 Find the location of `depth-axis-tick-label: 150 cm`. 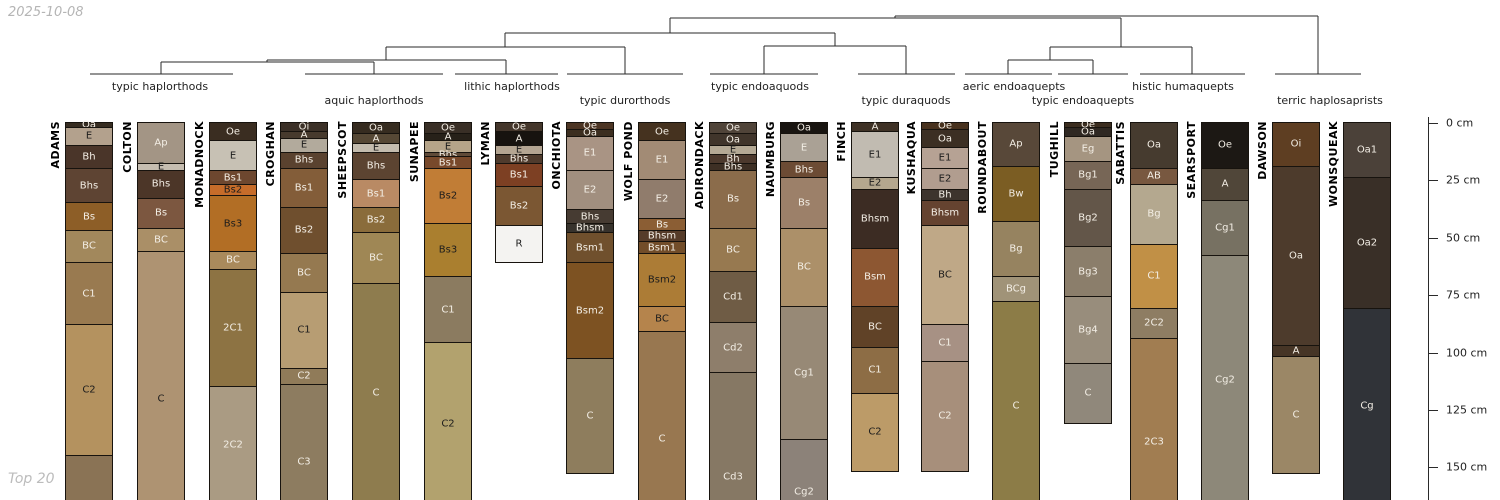

depth-axis-tick-label: 150 cm is located at coordinates (1467, 467).